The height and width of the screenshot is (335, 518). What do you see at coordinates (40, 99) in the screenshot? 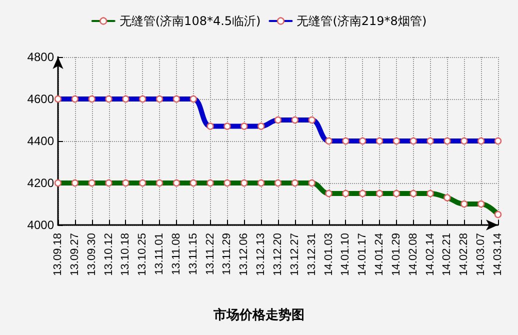
I see `y-tick-label: 4600` at bounding box center [40, 99].